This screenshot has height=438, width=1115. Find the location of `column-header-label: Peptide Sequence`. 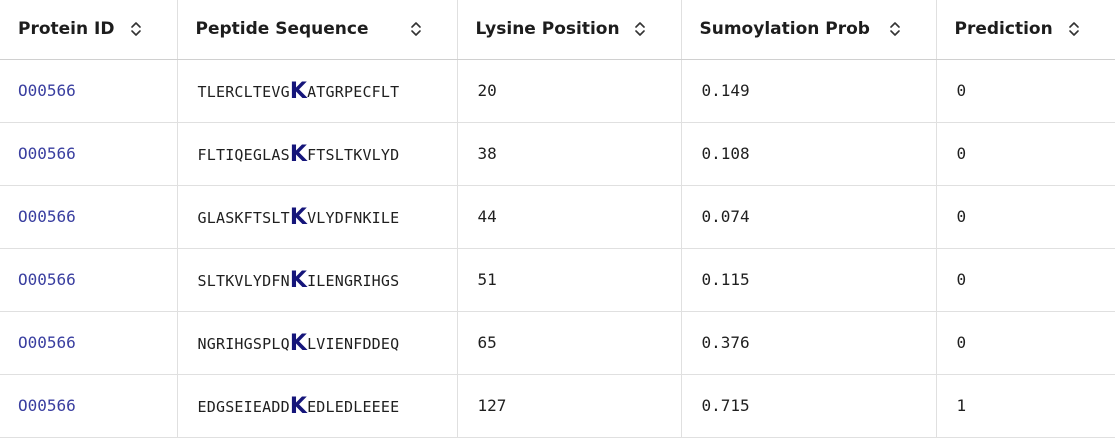

column-header-label: Peptide Sequence is located at coordinates (282, 29).